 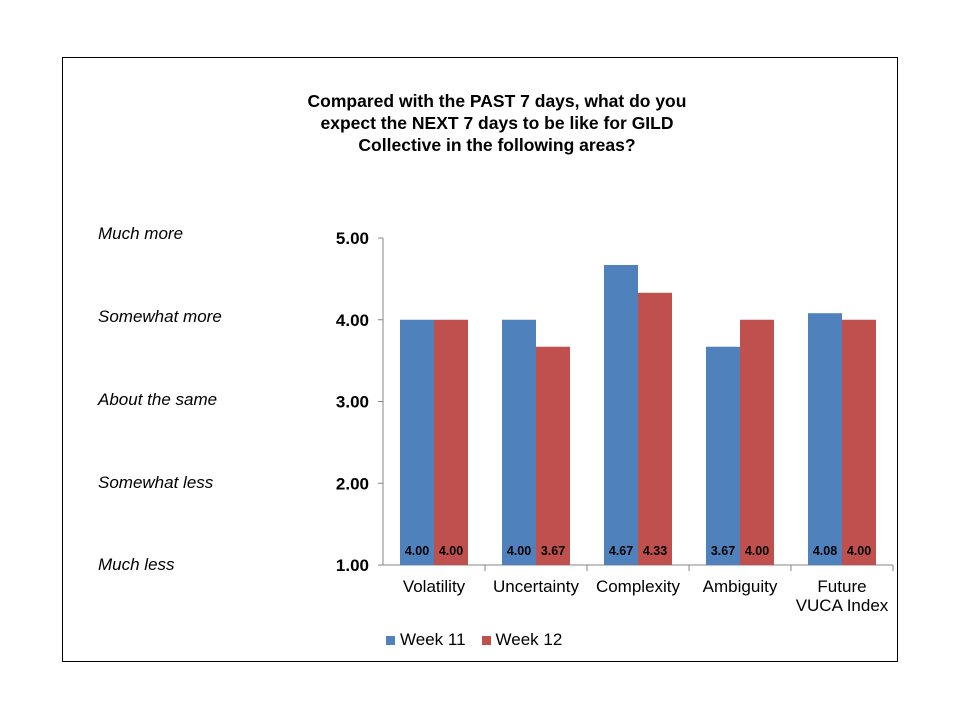 I want to click on x-tick-label: Future, so click(x=841, y=586).